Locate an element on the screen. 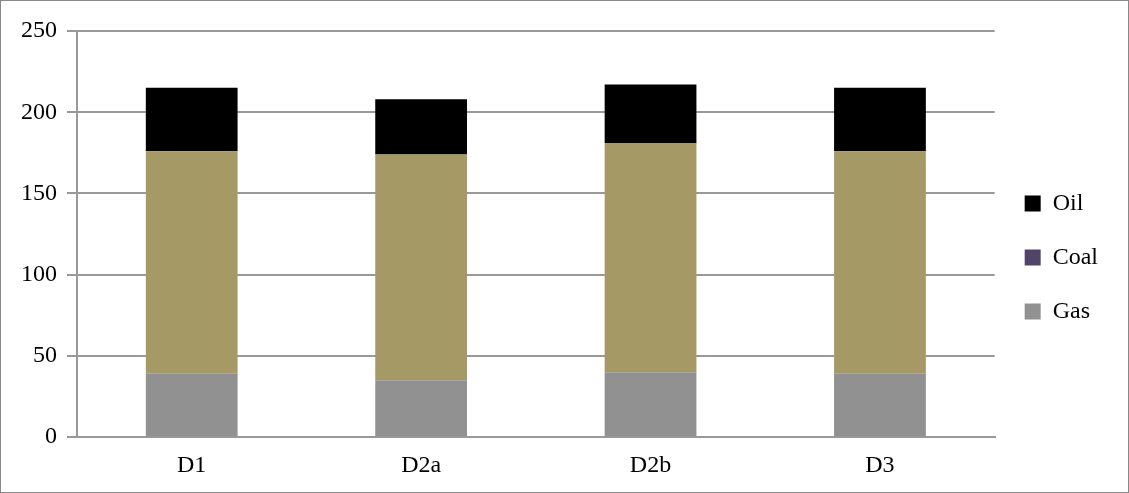  legend-label: Coal is located at coordinates (1075, 255).